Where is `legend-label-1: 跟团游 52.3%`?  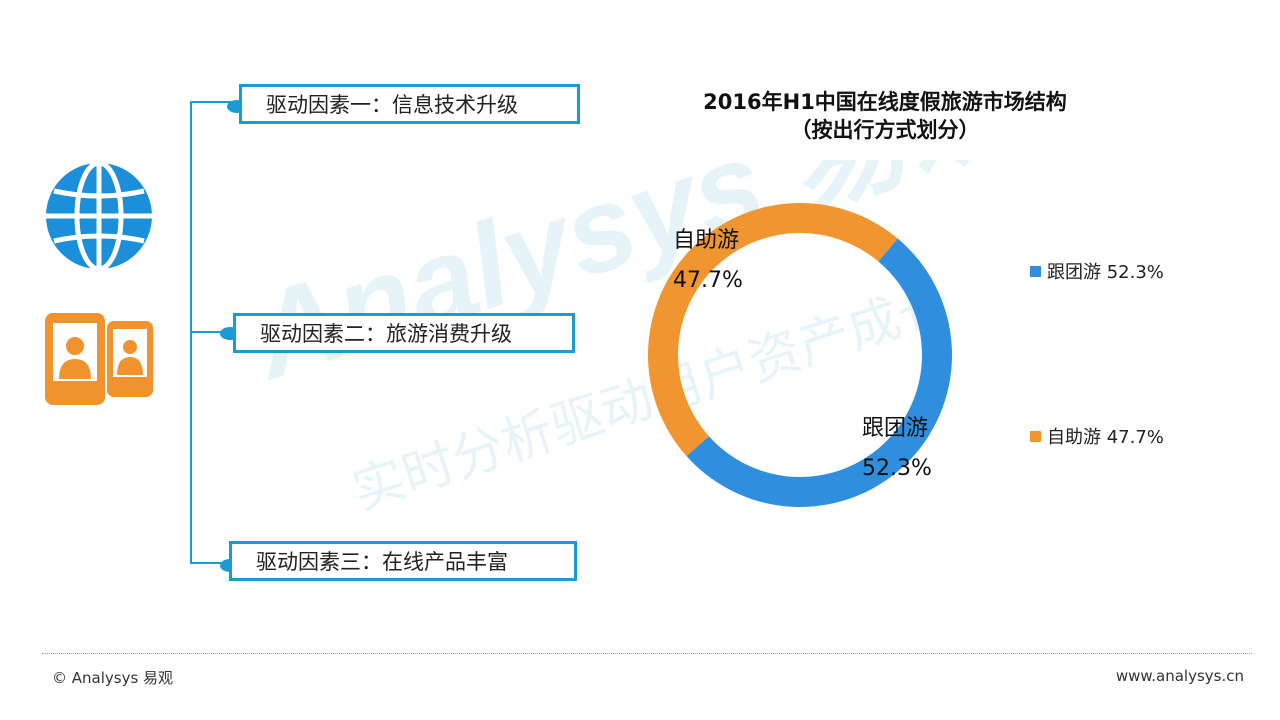 legend-label-1: 跟团游 52.3% is located at coordinates (1105, 272).